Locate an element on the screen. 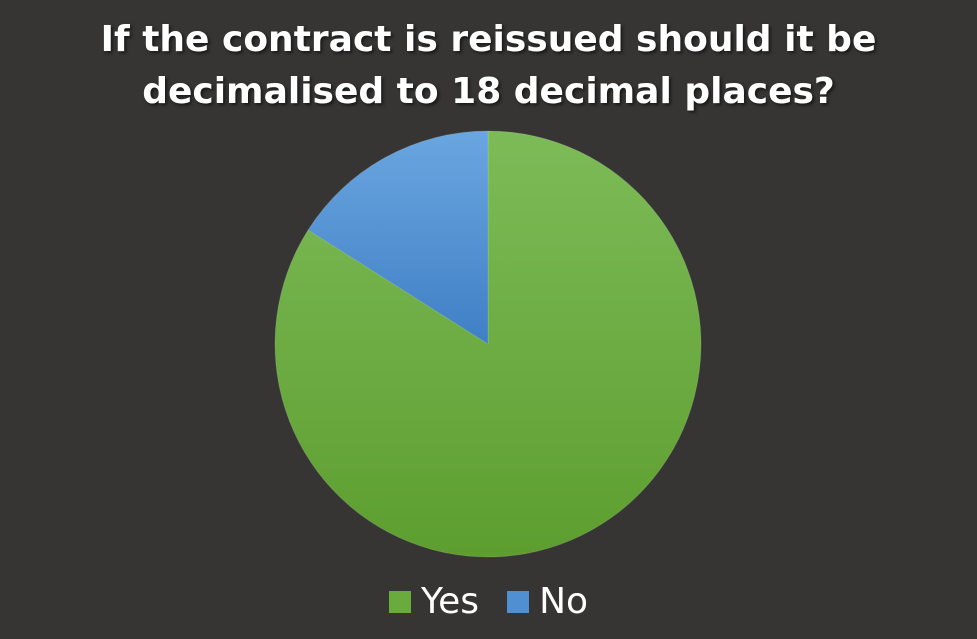  legend-label-yes: Yes is located at coordinates (450, 601).